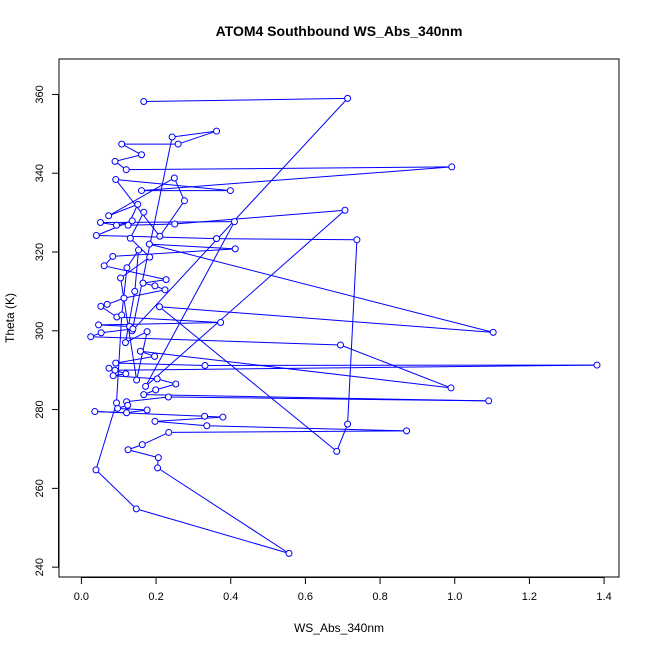  Describe the element at coordinates (529, 597) in the screenshot. I see `x-tick-label: 1.2` at that location.